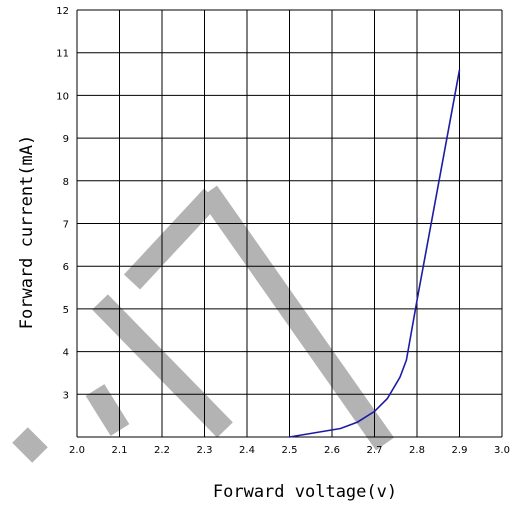  Describe the element at coordinates (332, 450) in the screenshot. I see `x-tick-label: 2.6` at that location.